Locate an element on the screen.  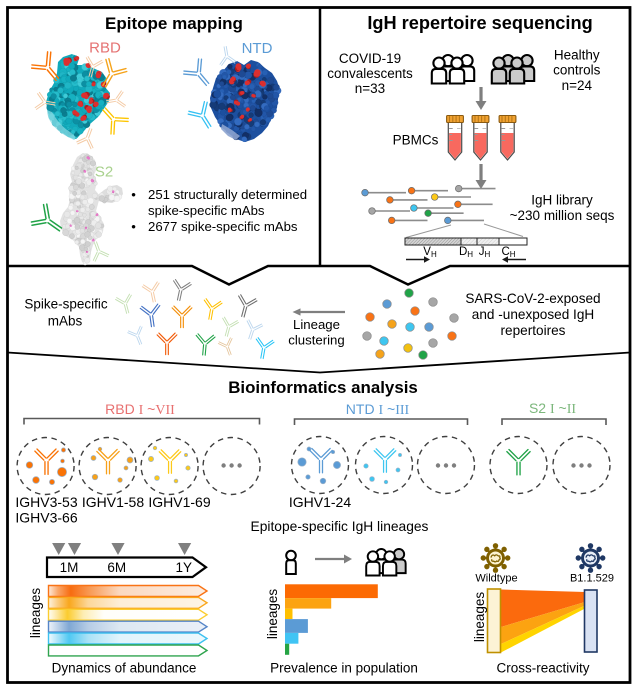
svg-text: 251 structurally determined is located at coordinates (227, 194).